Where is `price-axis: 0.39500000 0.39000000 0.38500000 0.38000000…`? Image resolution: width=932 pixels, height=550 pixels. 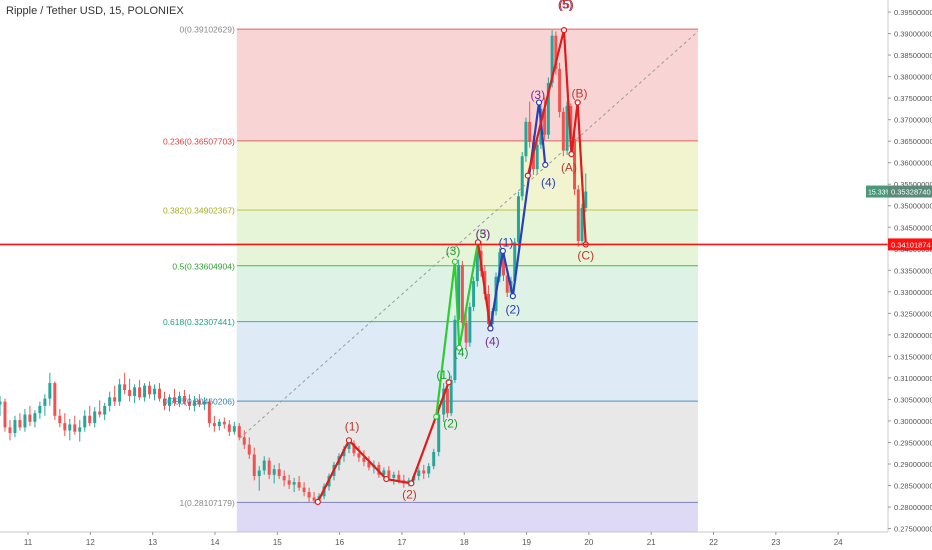 price-axis: 0.39500000 0.39000000 0.38500000 0.38000000… is located at coordinates (909, 275).